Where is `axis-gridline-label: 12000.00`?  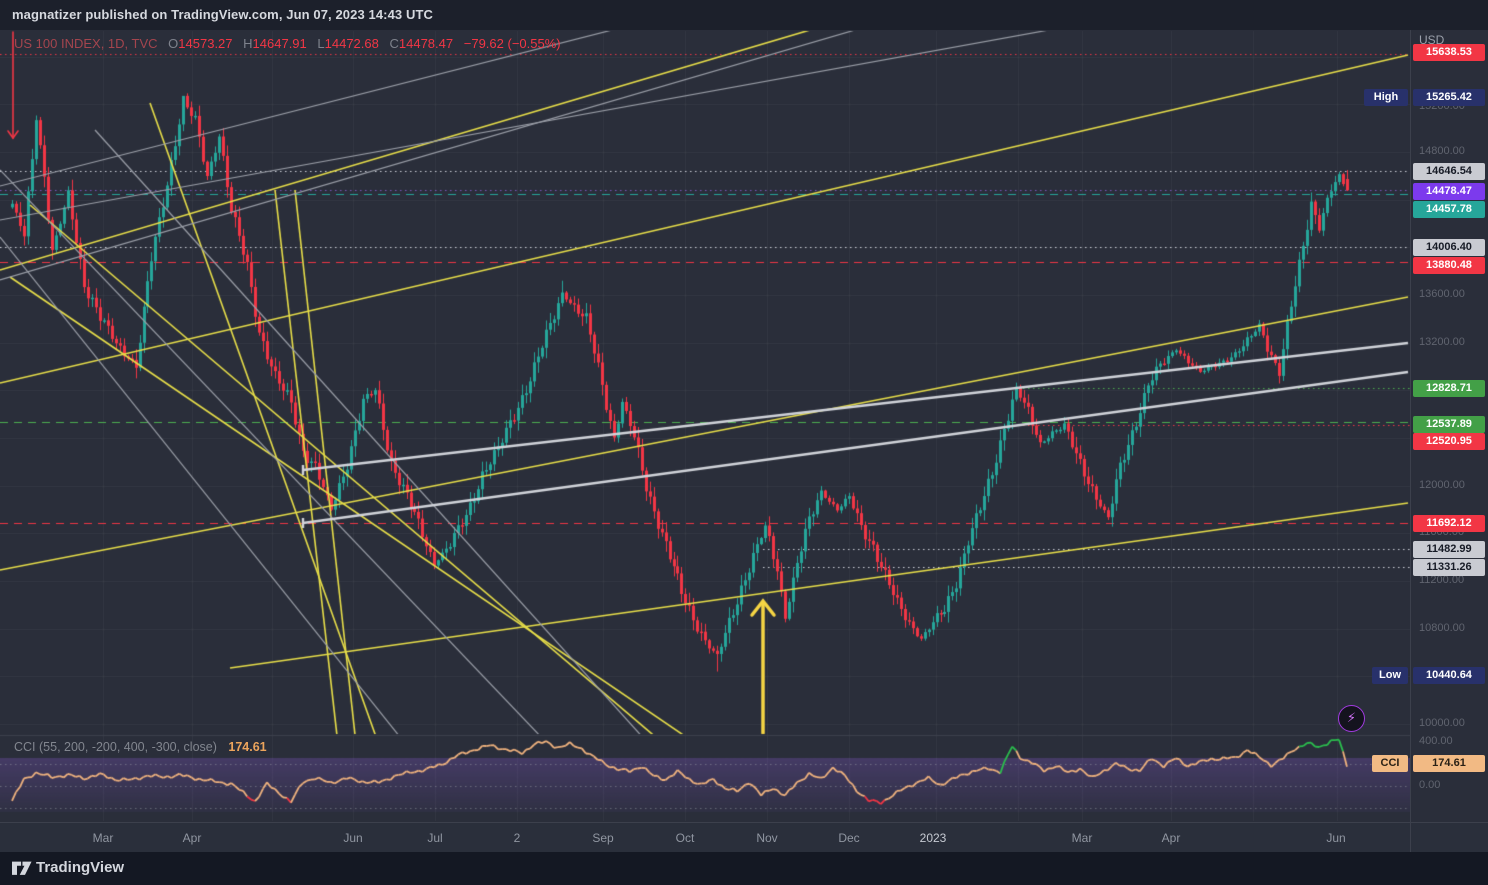
axis-gridline-label: 12000.00 is located at coordinates (1442, 485).